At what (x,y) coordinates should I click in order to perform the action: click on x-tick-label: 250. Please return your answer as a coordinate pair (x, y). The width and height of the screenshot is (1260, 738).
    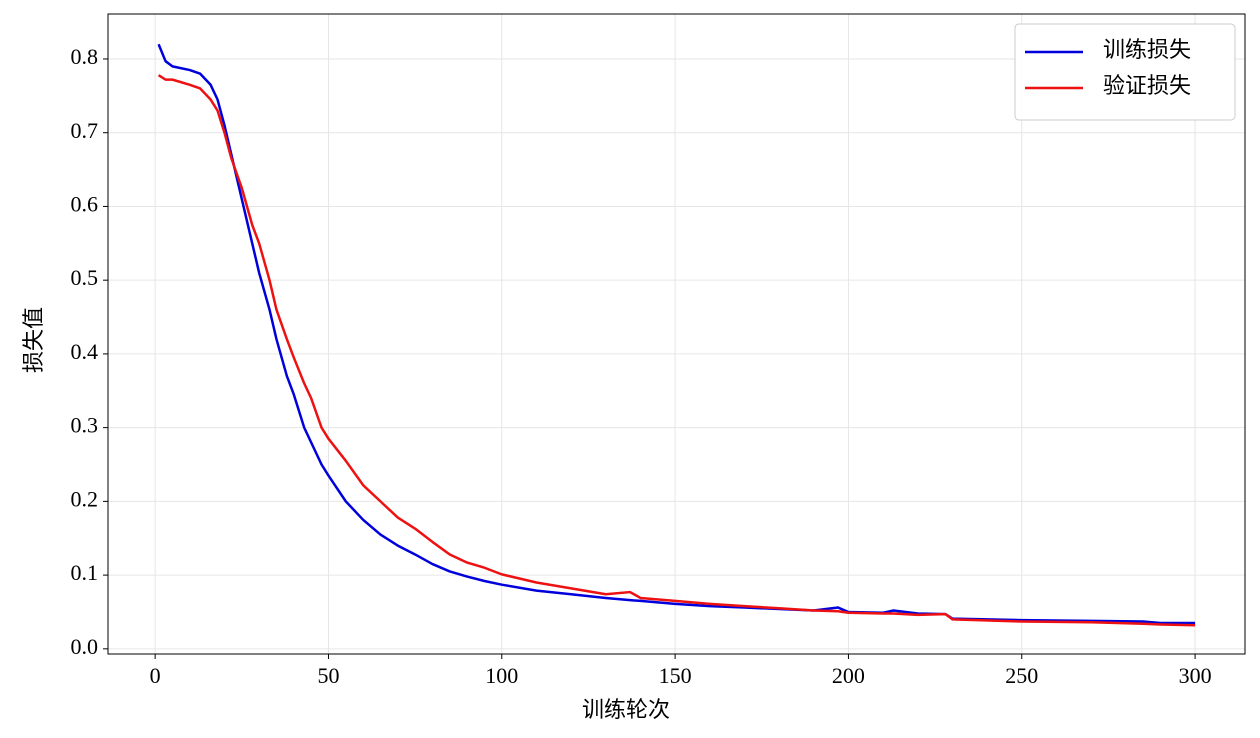
    Looking at the image, I should click on (1021, 675).